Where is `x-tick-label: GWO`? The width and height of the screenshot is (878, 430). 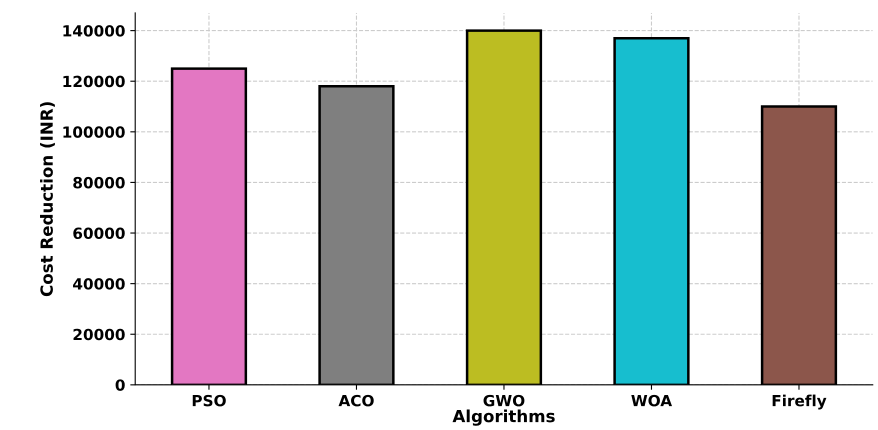 x-tick-label: GWO is located at coordinates (504, 400).